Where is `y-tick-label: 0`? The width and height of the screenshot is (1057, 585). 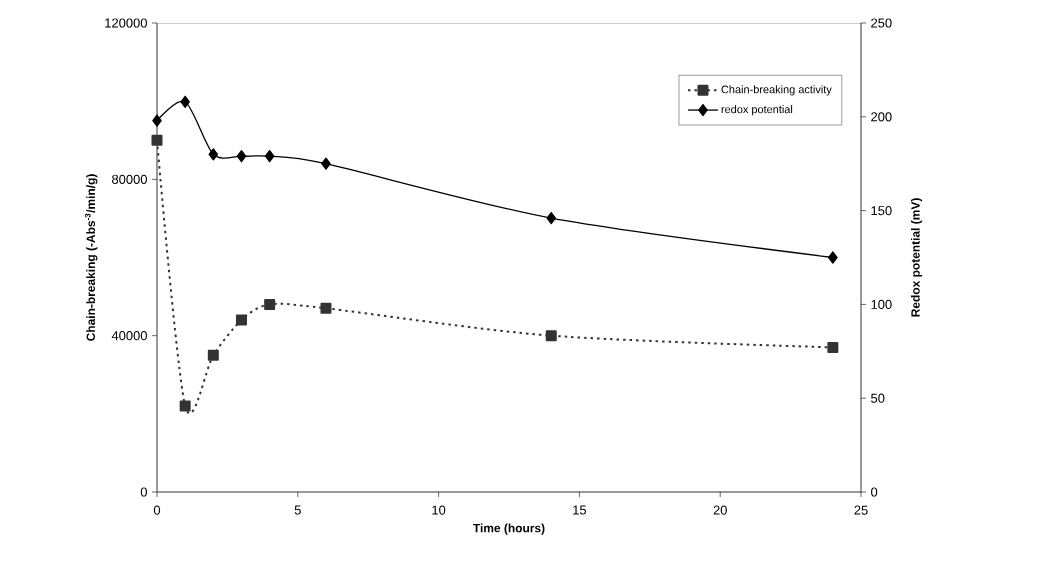 y-tick-label: 0 is located at coordinates (143, 492).